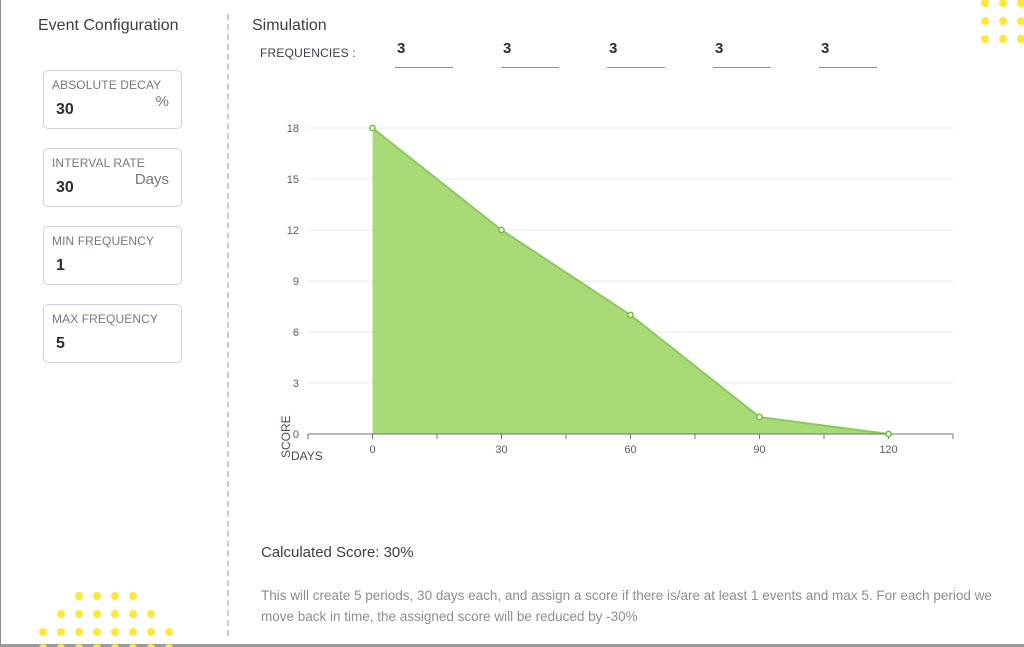 Image resolution: width=1024 pixels, height=647 pixels. Describe the element at coordinates (337, 552) in the screenshot. I see `calculated-score: Calculated Score: 30%` at that location.